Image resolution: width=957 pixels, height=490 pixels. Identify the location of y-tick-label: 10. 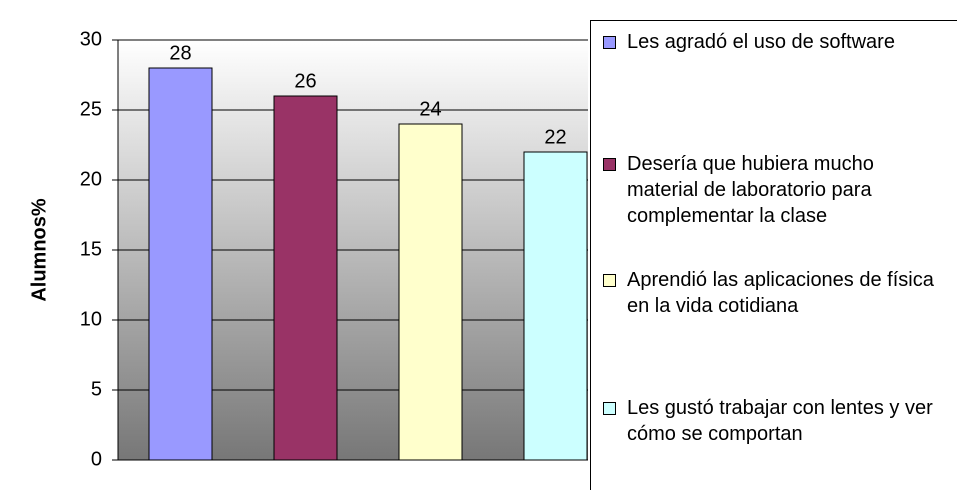
(91, 319).